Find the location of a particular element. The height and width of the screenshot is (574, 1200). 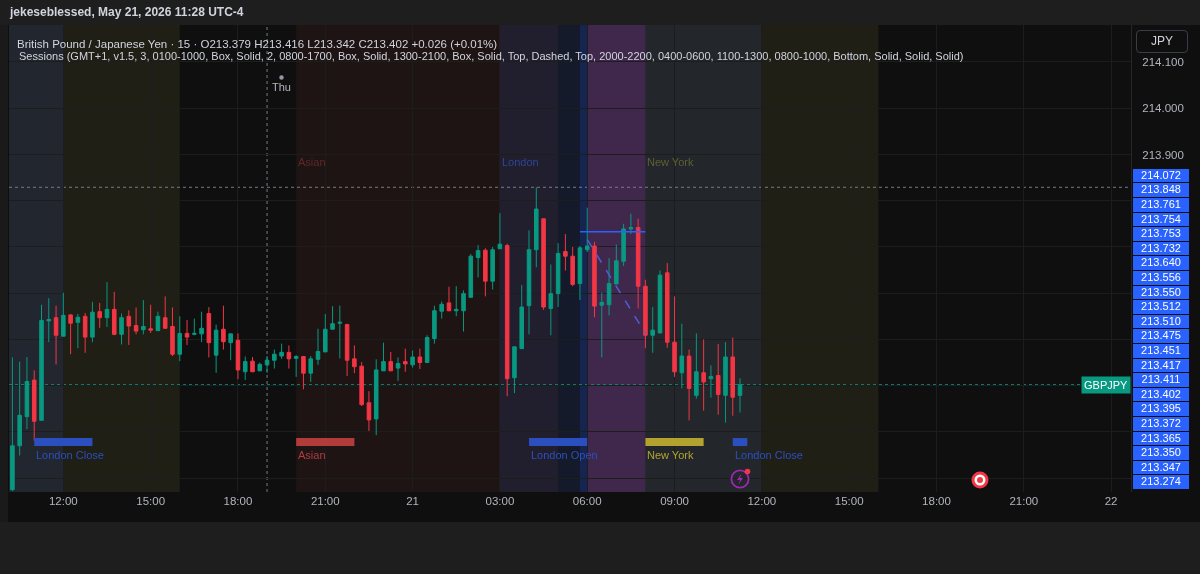

text: 213.848 is located at coordinates (1161, 190).